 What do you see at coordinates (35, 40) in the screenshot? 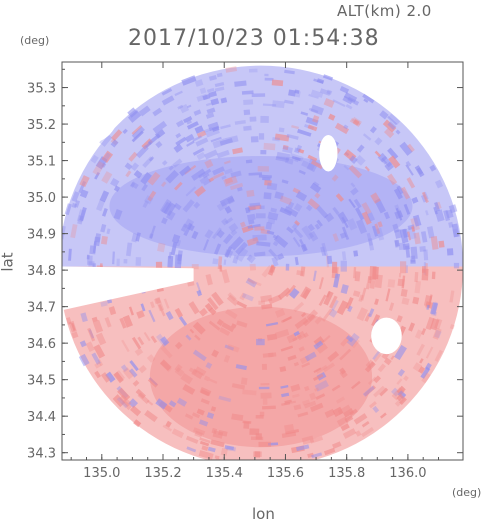
I see `y-axis-unit: (deg)` at bounding box center [35, 40].